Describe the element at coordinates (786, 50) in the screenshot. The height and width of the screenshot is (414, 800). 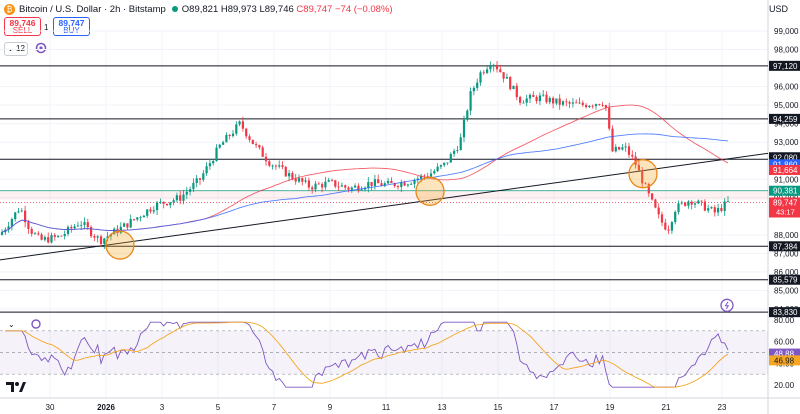
I see `price-tick: 98,000` at that location.